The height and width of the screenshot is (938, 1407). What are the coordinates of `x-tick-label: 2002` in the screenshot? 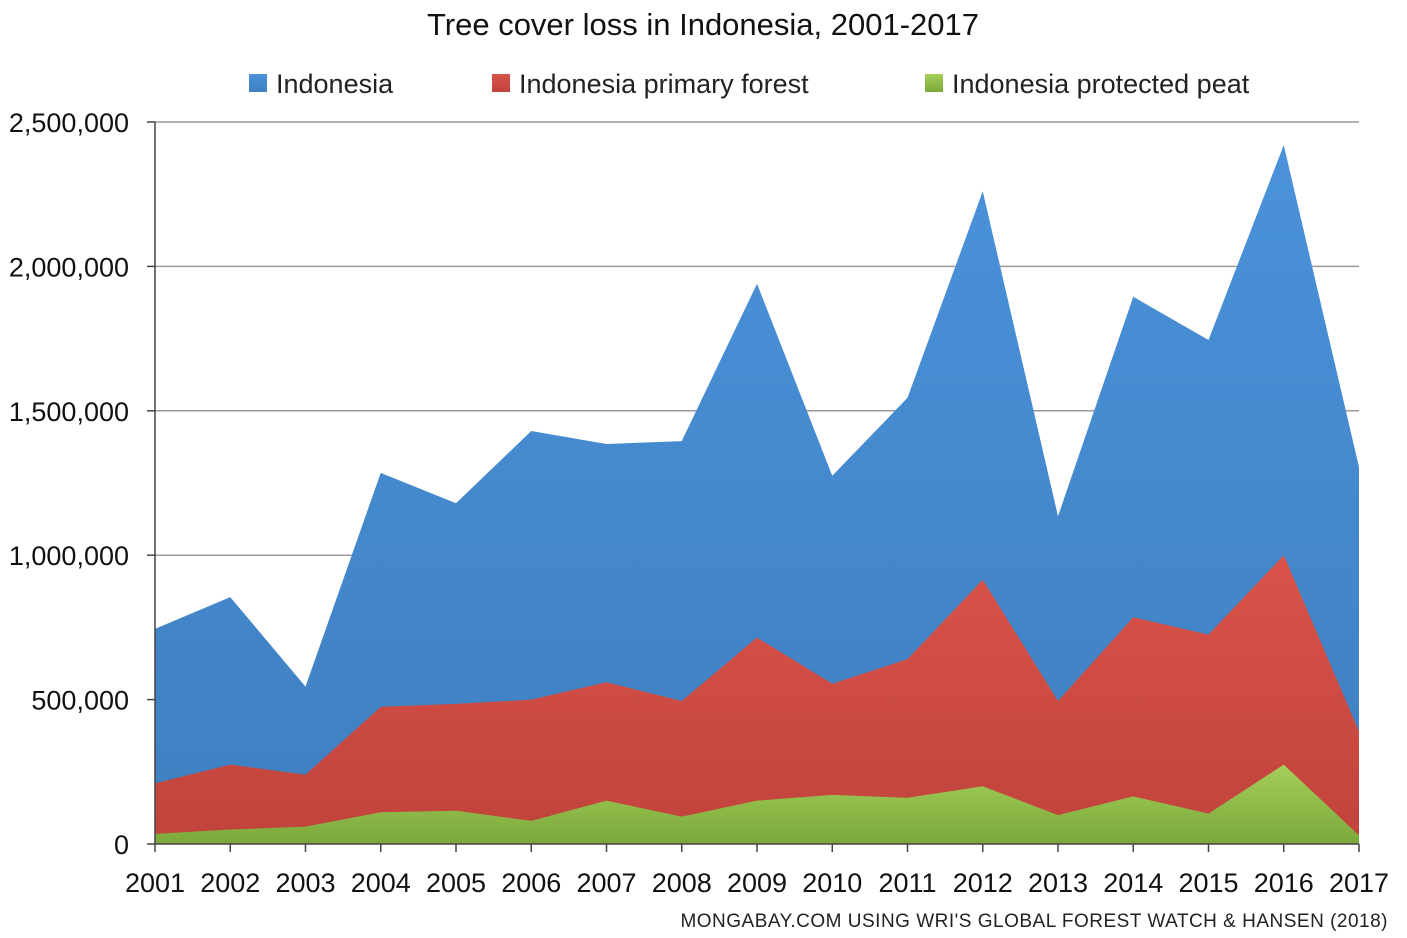 It's located at (230, 883).